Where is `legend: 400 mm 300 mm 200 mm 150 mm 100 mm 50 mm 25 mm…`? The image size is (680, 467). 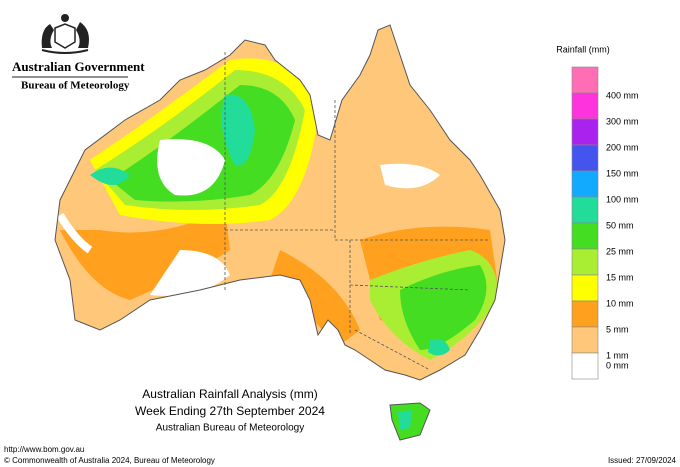
legend: 400 mm 300 mm 200 mm 150 mm 100 mm 50 mm 25 mm… is located at coordinates (605, 223).